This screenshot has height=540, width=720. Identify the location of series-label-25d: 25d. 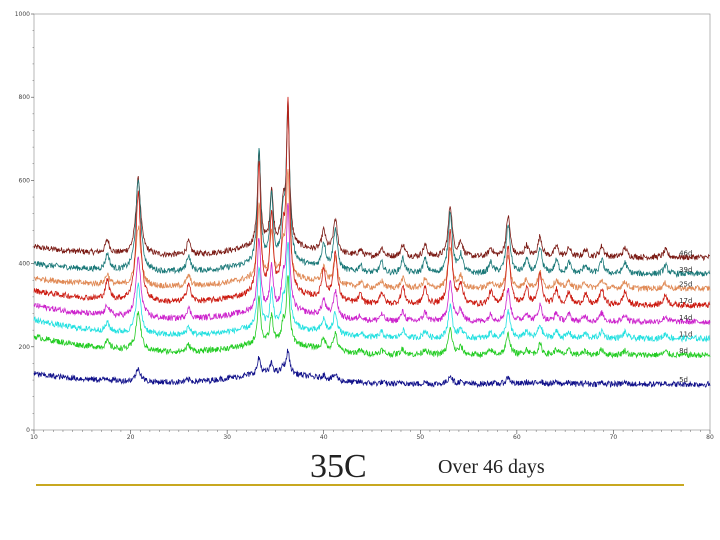
(685, 284).